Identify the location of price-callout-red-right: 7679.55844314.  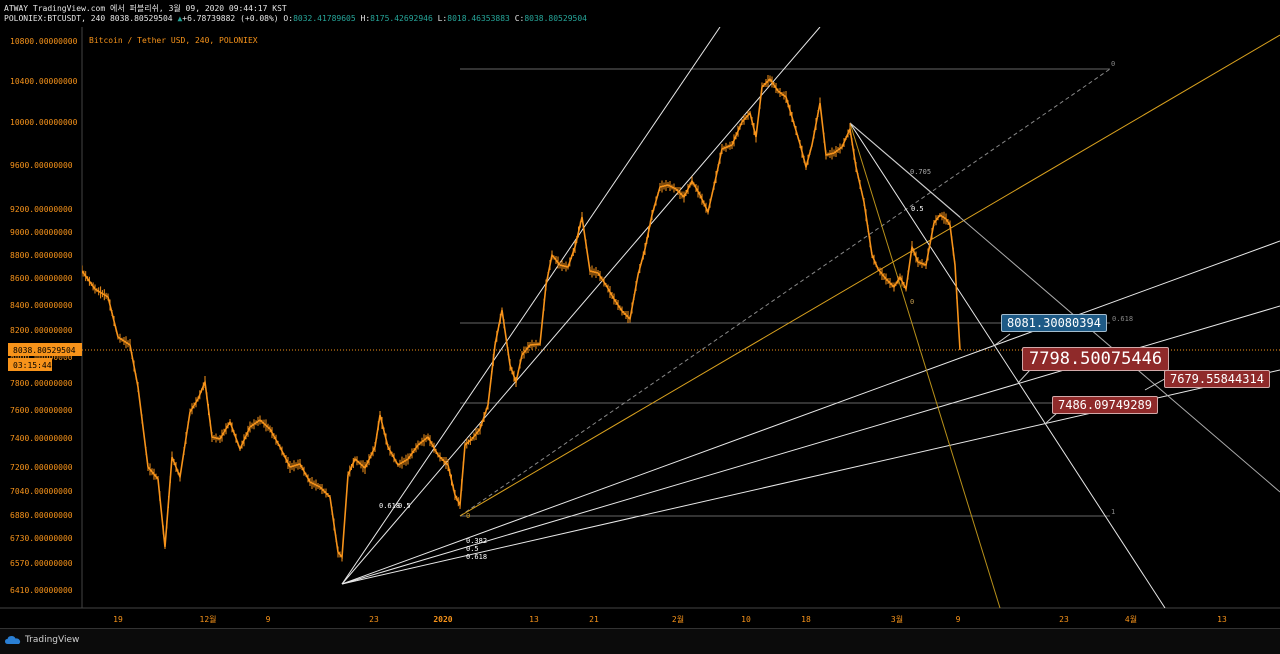
(1217, 379).